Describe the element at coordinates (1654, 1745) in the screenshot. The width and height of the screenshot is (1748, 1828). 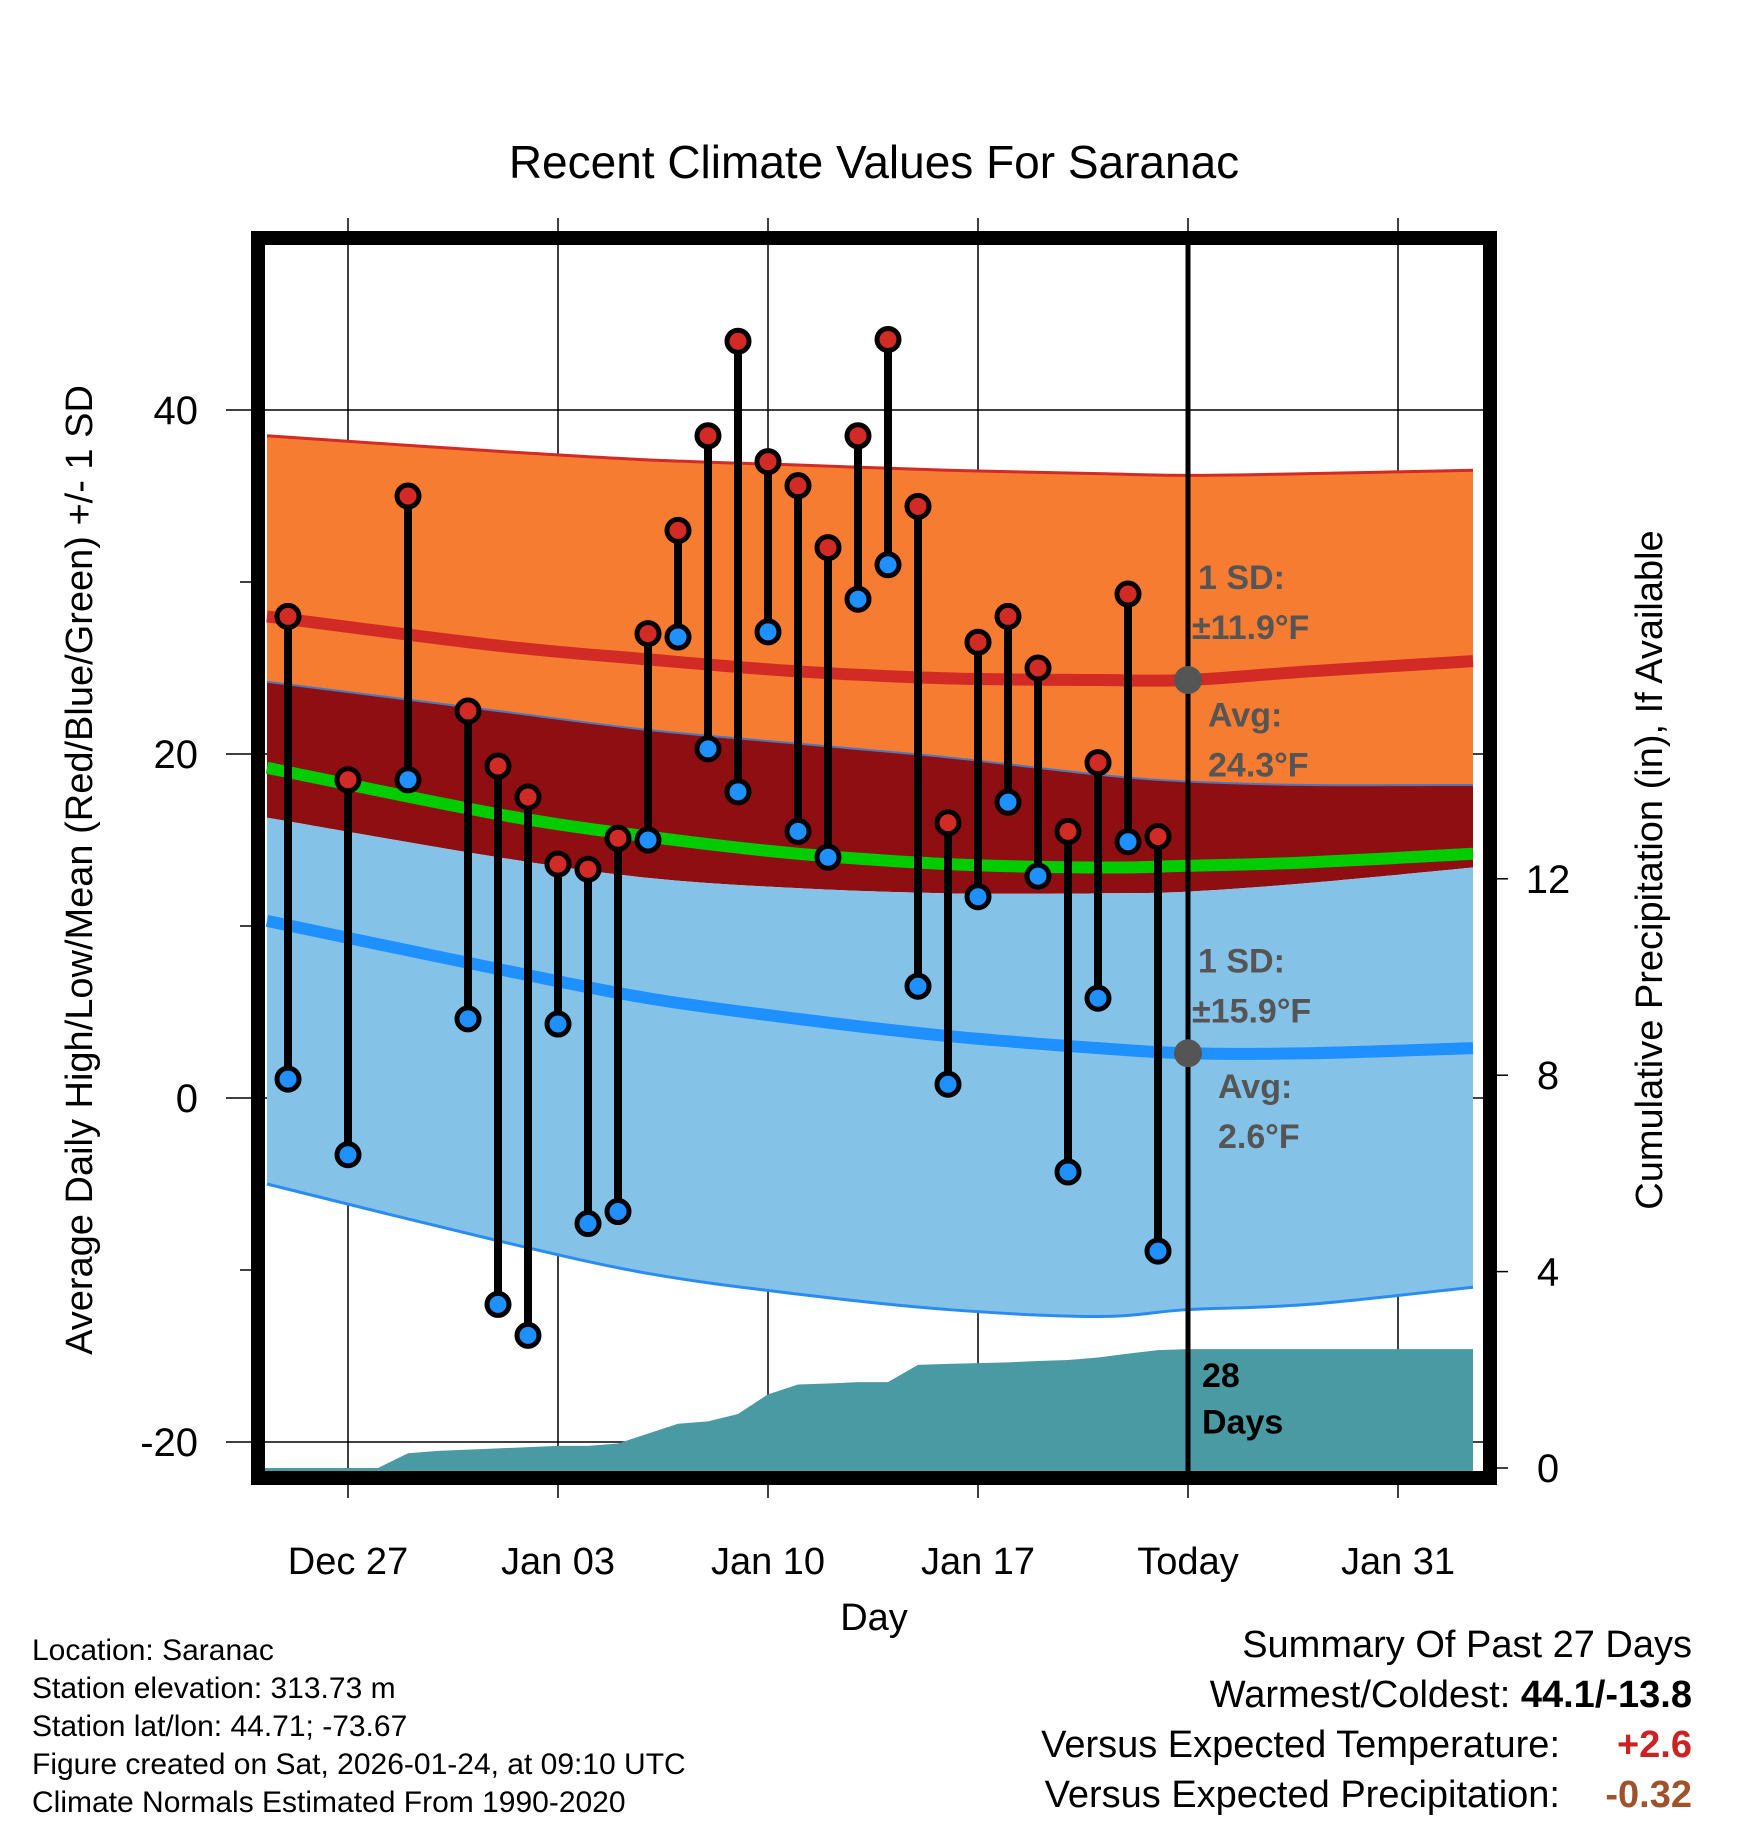
I see `summary-temp-value: +2.6` at that location.